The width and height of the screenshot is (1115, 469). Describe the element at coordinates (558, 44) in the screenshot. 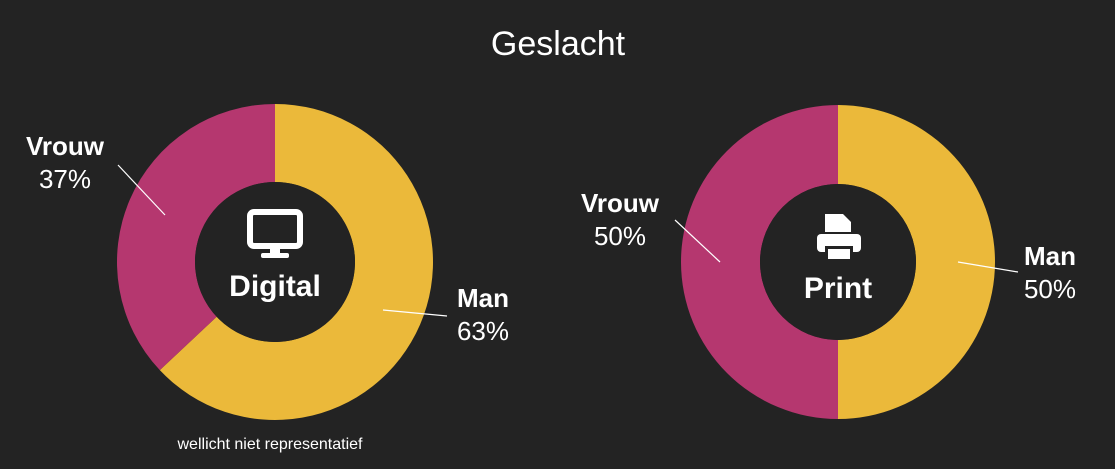

I see `title: Geslacht` at that location.